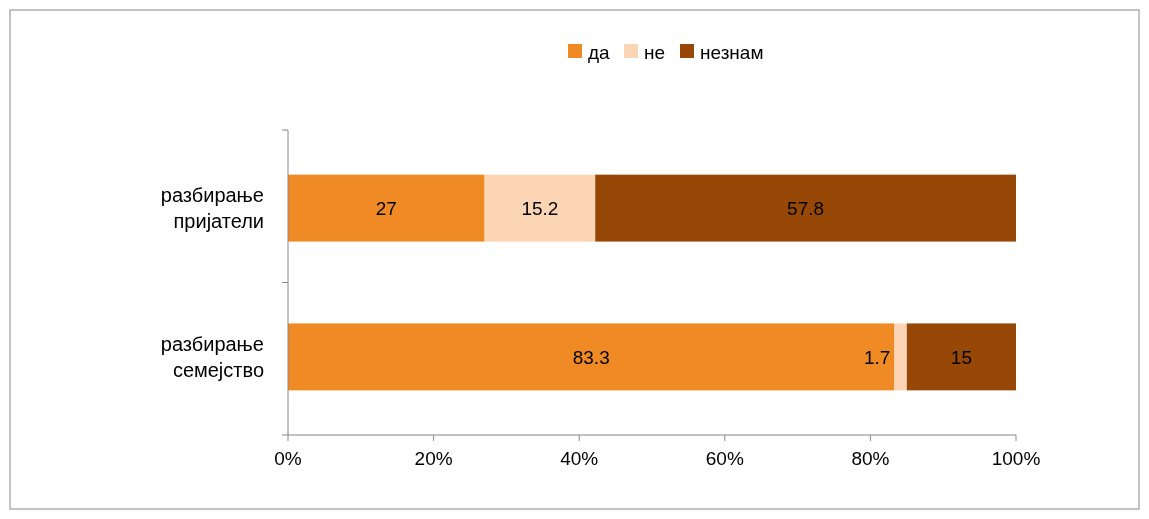 The width and height of the screenshot is (1149, 519). Describe the element at coordinates (579, 458) in the screenshot. I see `x-tick-label: 40%` at that location.